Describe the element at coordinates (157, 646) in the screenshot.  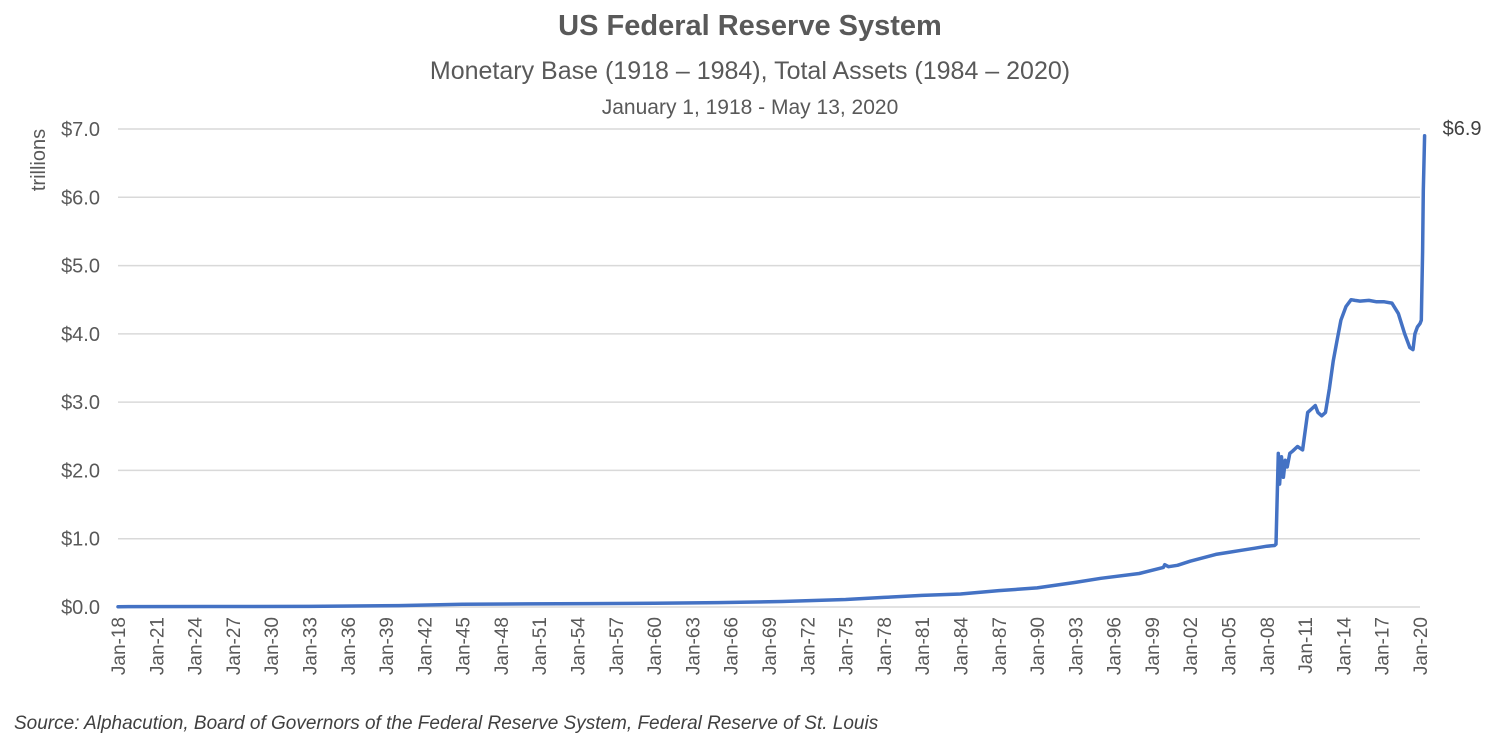
I see `x-tick-label: Jan-21` at that location.